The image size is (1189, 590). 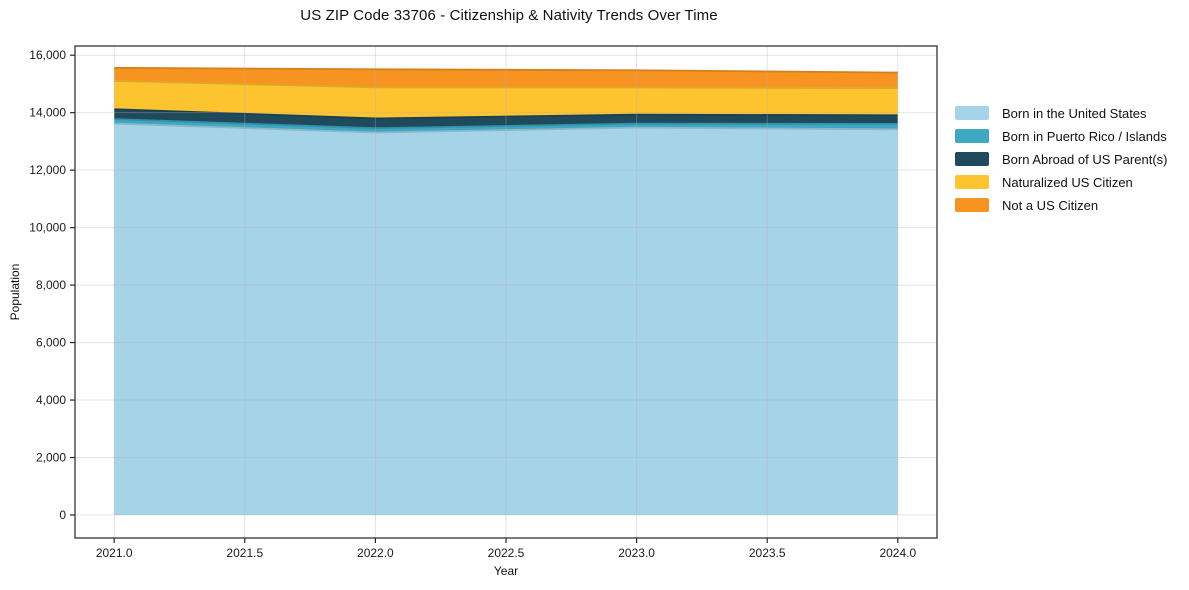 I want to click on y-tick-label: 16,000, so click(x=47, y=55).